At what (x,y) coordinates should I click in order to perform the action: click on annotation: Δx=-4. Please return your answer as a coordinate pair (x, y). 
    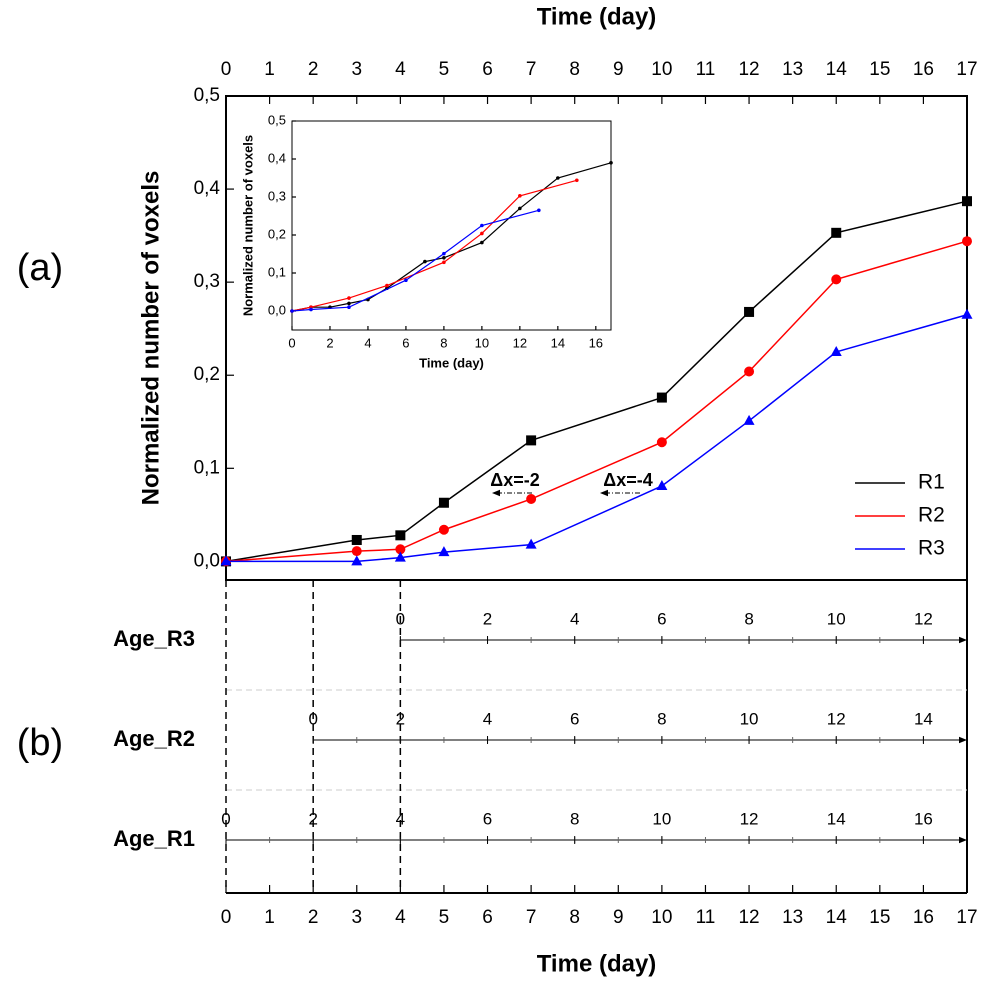
    Looking at the image, I should click on (627, 480).